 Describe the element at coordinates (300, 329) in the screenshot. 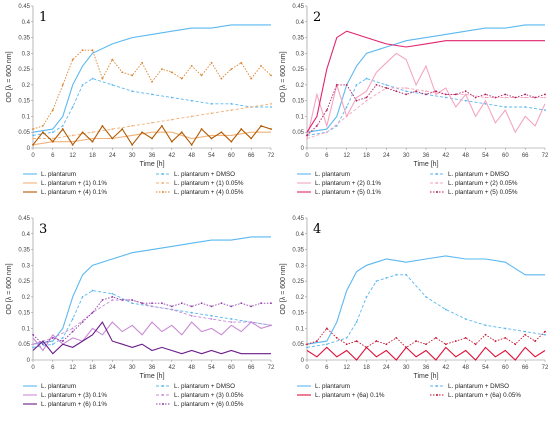

I see `y-tick-label: 0.1` at that location.